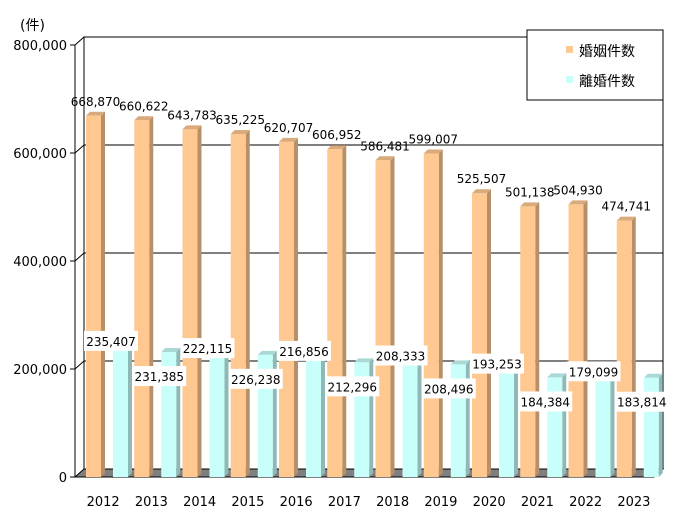  Describe the element at coordinates (199, 502) in the screenshot. I see `x-tick-label: 2014` at that location.